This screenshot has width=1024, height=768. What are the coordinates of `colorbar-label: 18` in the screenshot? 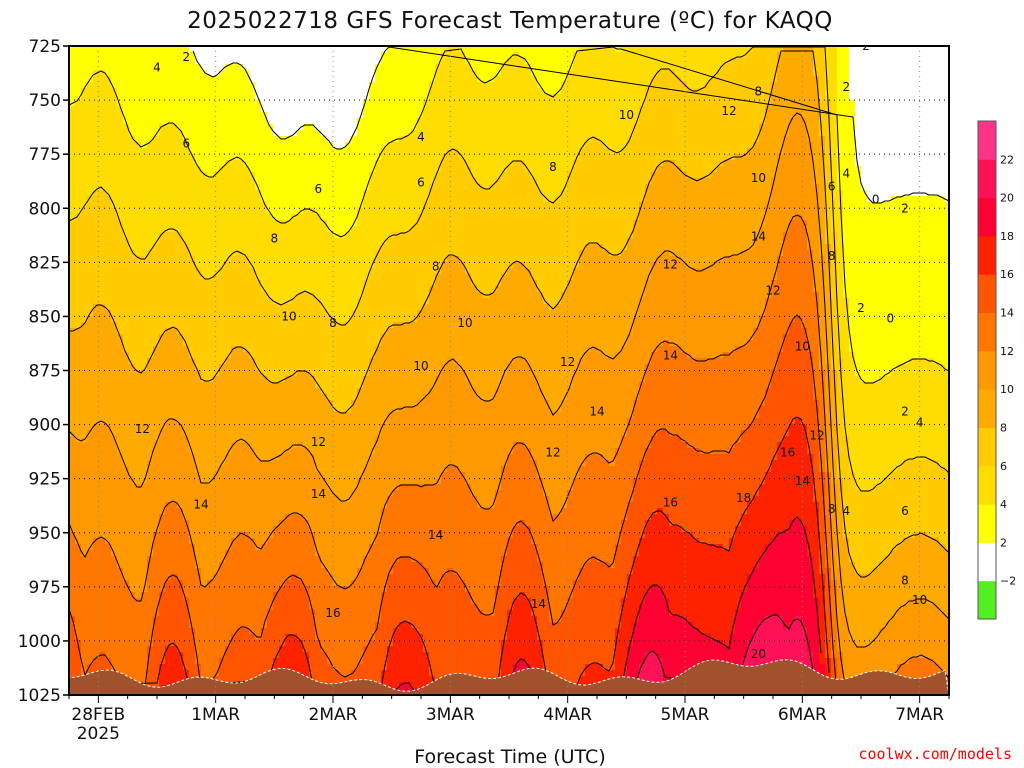 It's located at (1007, 236).